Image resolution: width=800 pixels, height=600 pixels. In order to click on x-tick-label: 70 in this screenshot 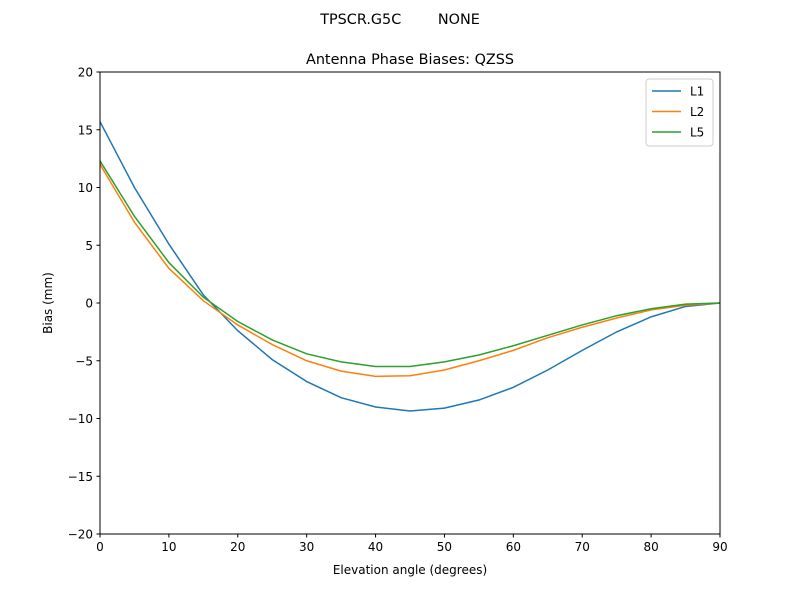, I will do `click(582, 547)`.